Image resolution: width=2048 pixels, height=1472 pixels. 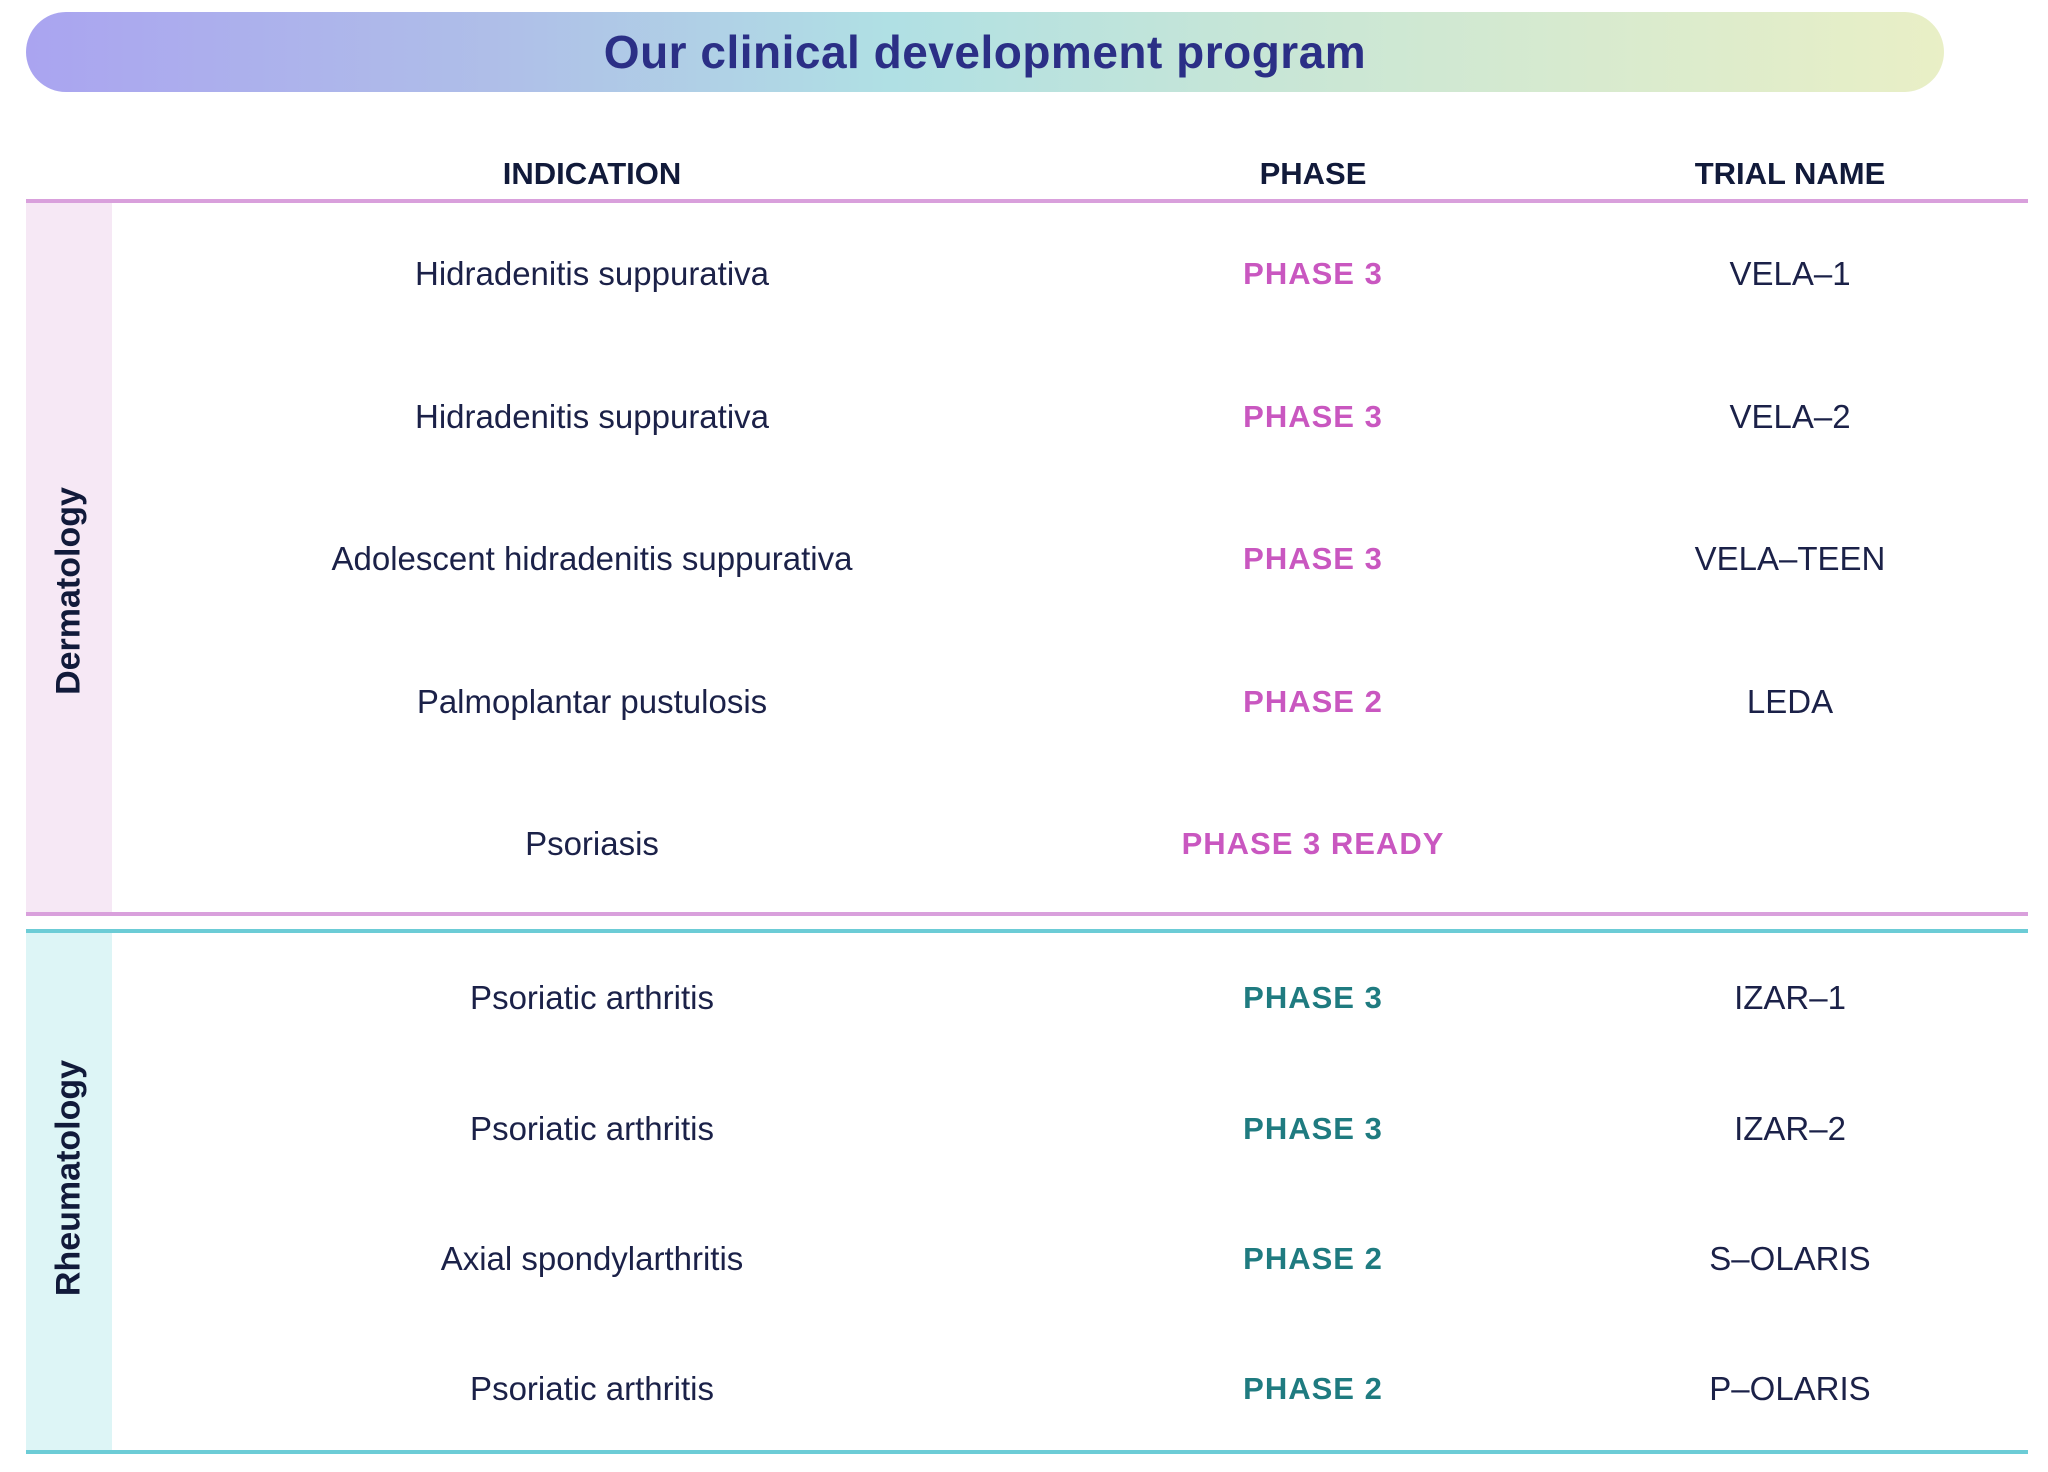 I want to click on header-phase: PHASE, so click(x=1313, y=173).